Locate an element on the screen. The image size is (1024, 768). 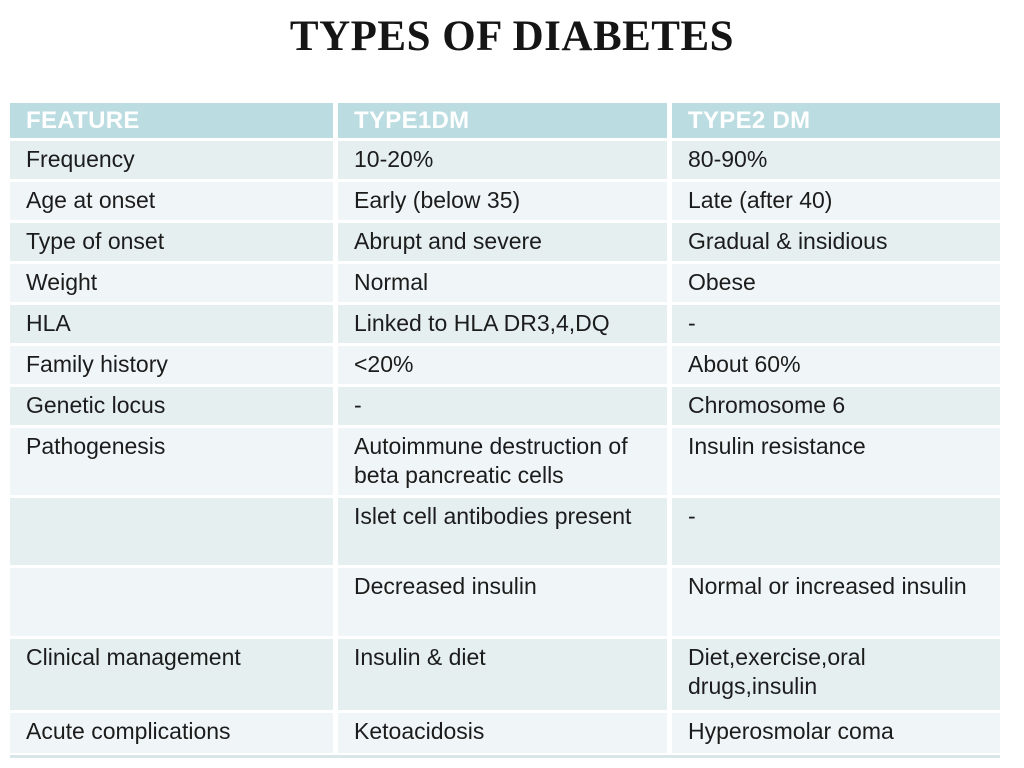
cell-type1dm: 10-20% is located at coordinates (505, 161).